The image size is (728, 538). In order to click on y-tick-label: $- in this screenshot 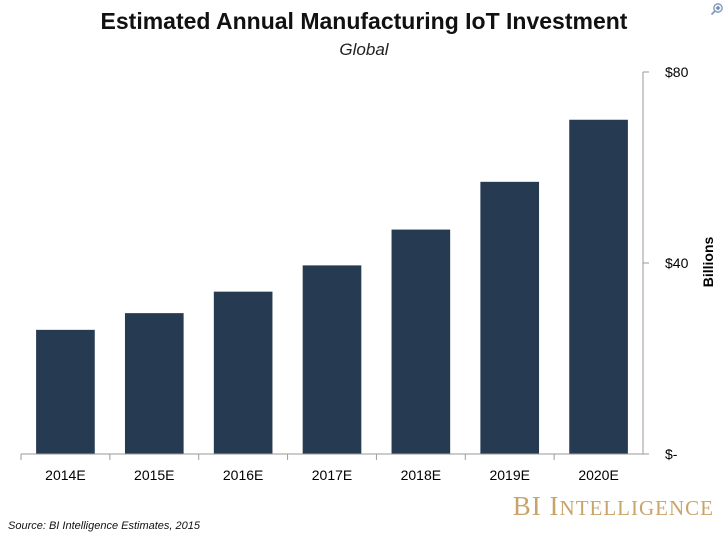, I will do `click(671, 454)`.